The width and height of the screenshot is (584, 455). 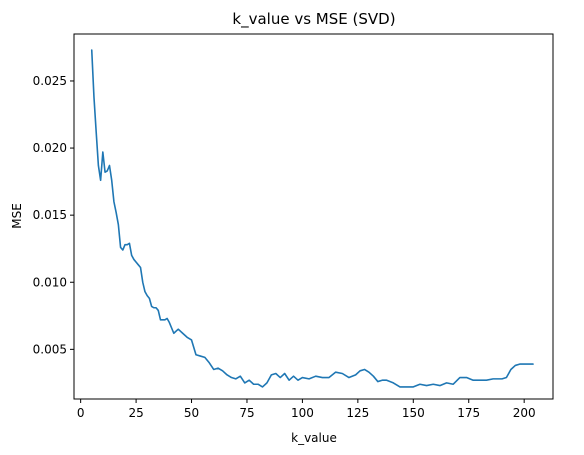 I want to click on y-tick-label: 0.015, so click(x=50, y=215).